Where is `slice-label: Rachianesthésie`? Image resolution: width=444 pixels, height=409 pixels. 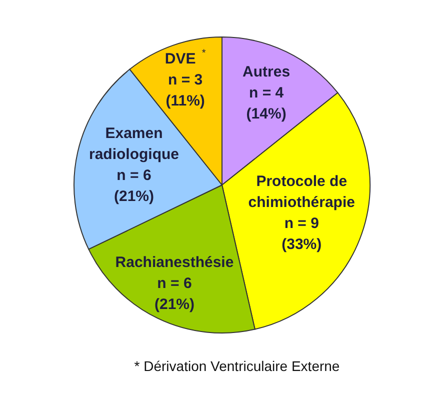 slice-label: Rachianesthésie is located at coordinates (174, 263).